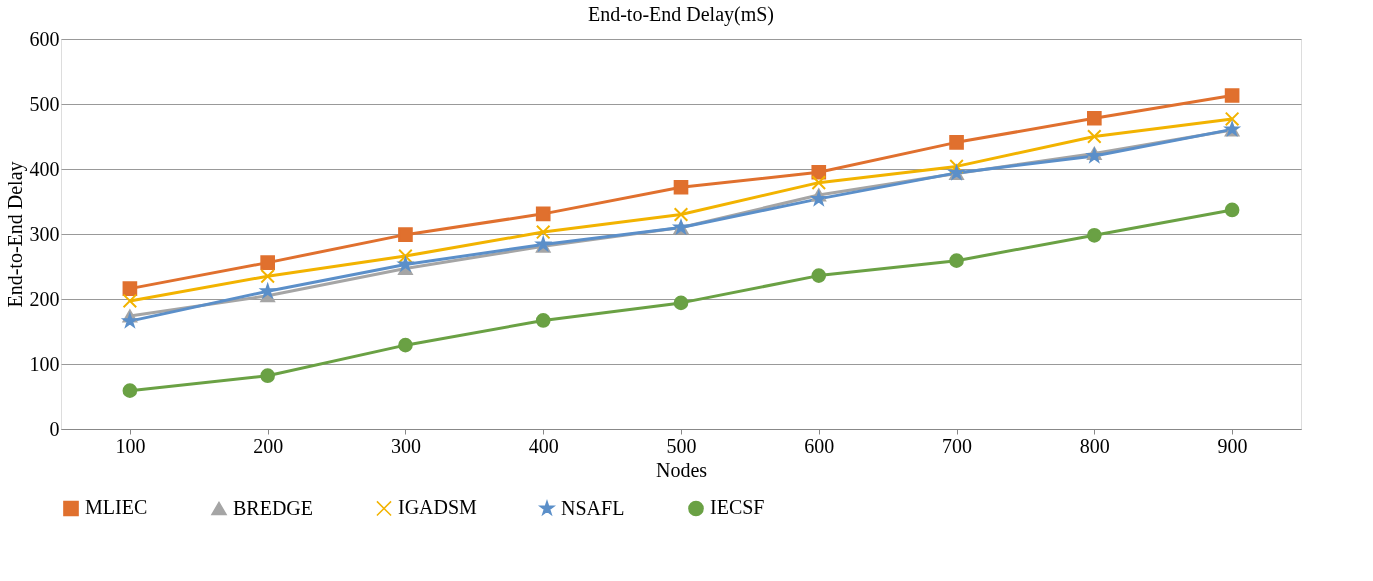  What do you see at coordinates (438, 507) in the screenshot?
I see `legend-label: IGADSM` at bounding box center [438, 507].